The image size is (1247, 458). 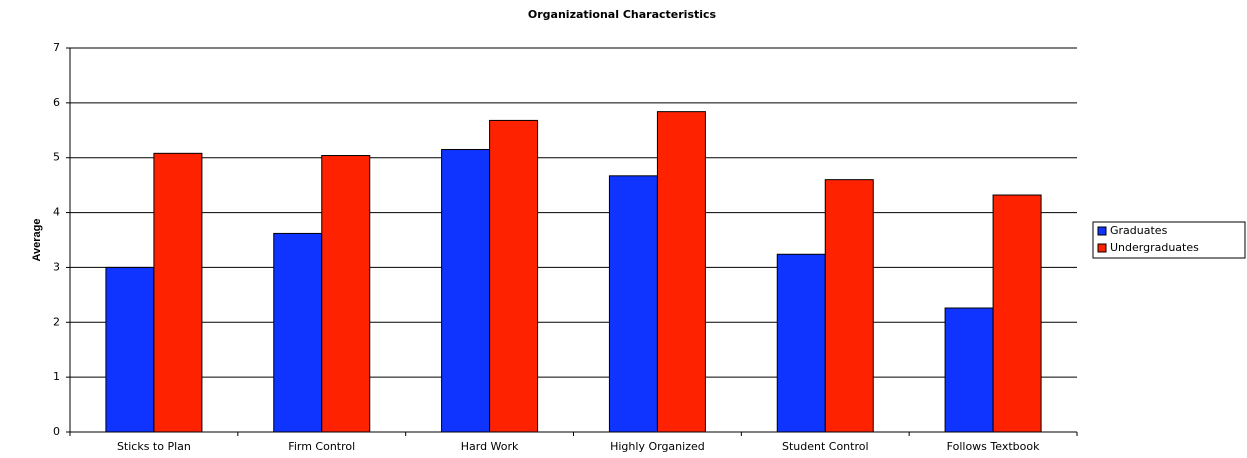 What do you see at coordinates (56, 47) in the screenshot?
I see `y-tick-label: 7` at bounding box center [56, 47].